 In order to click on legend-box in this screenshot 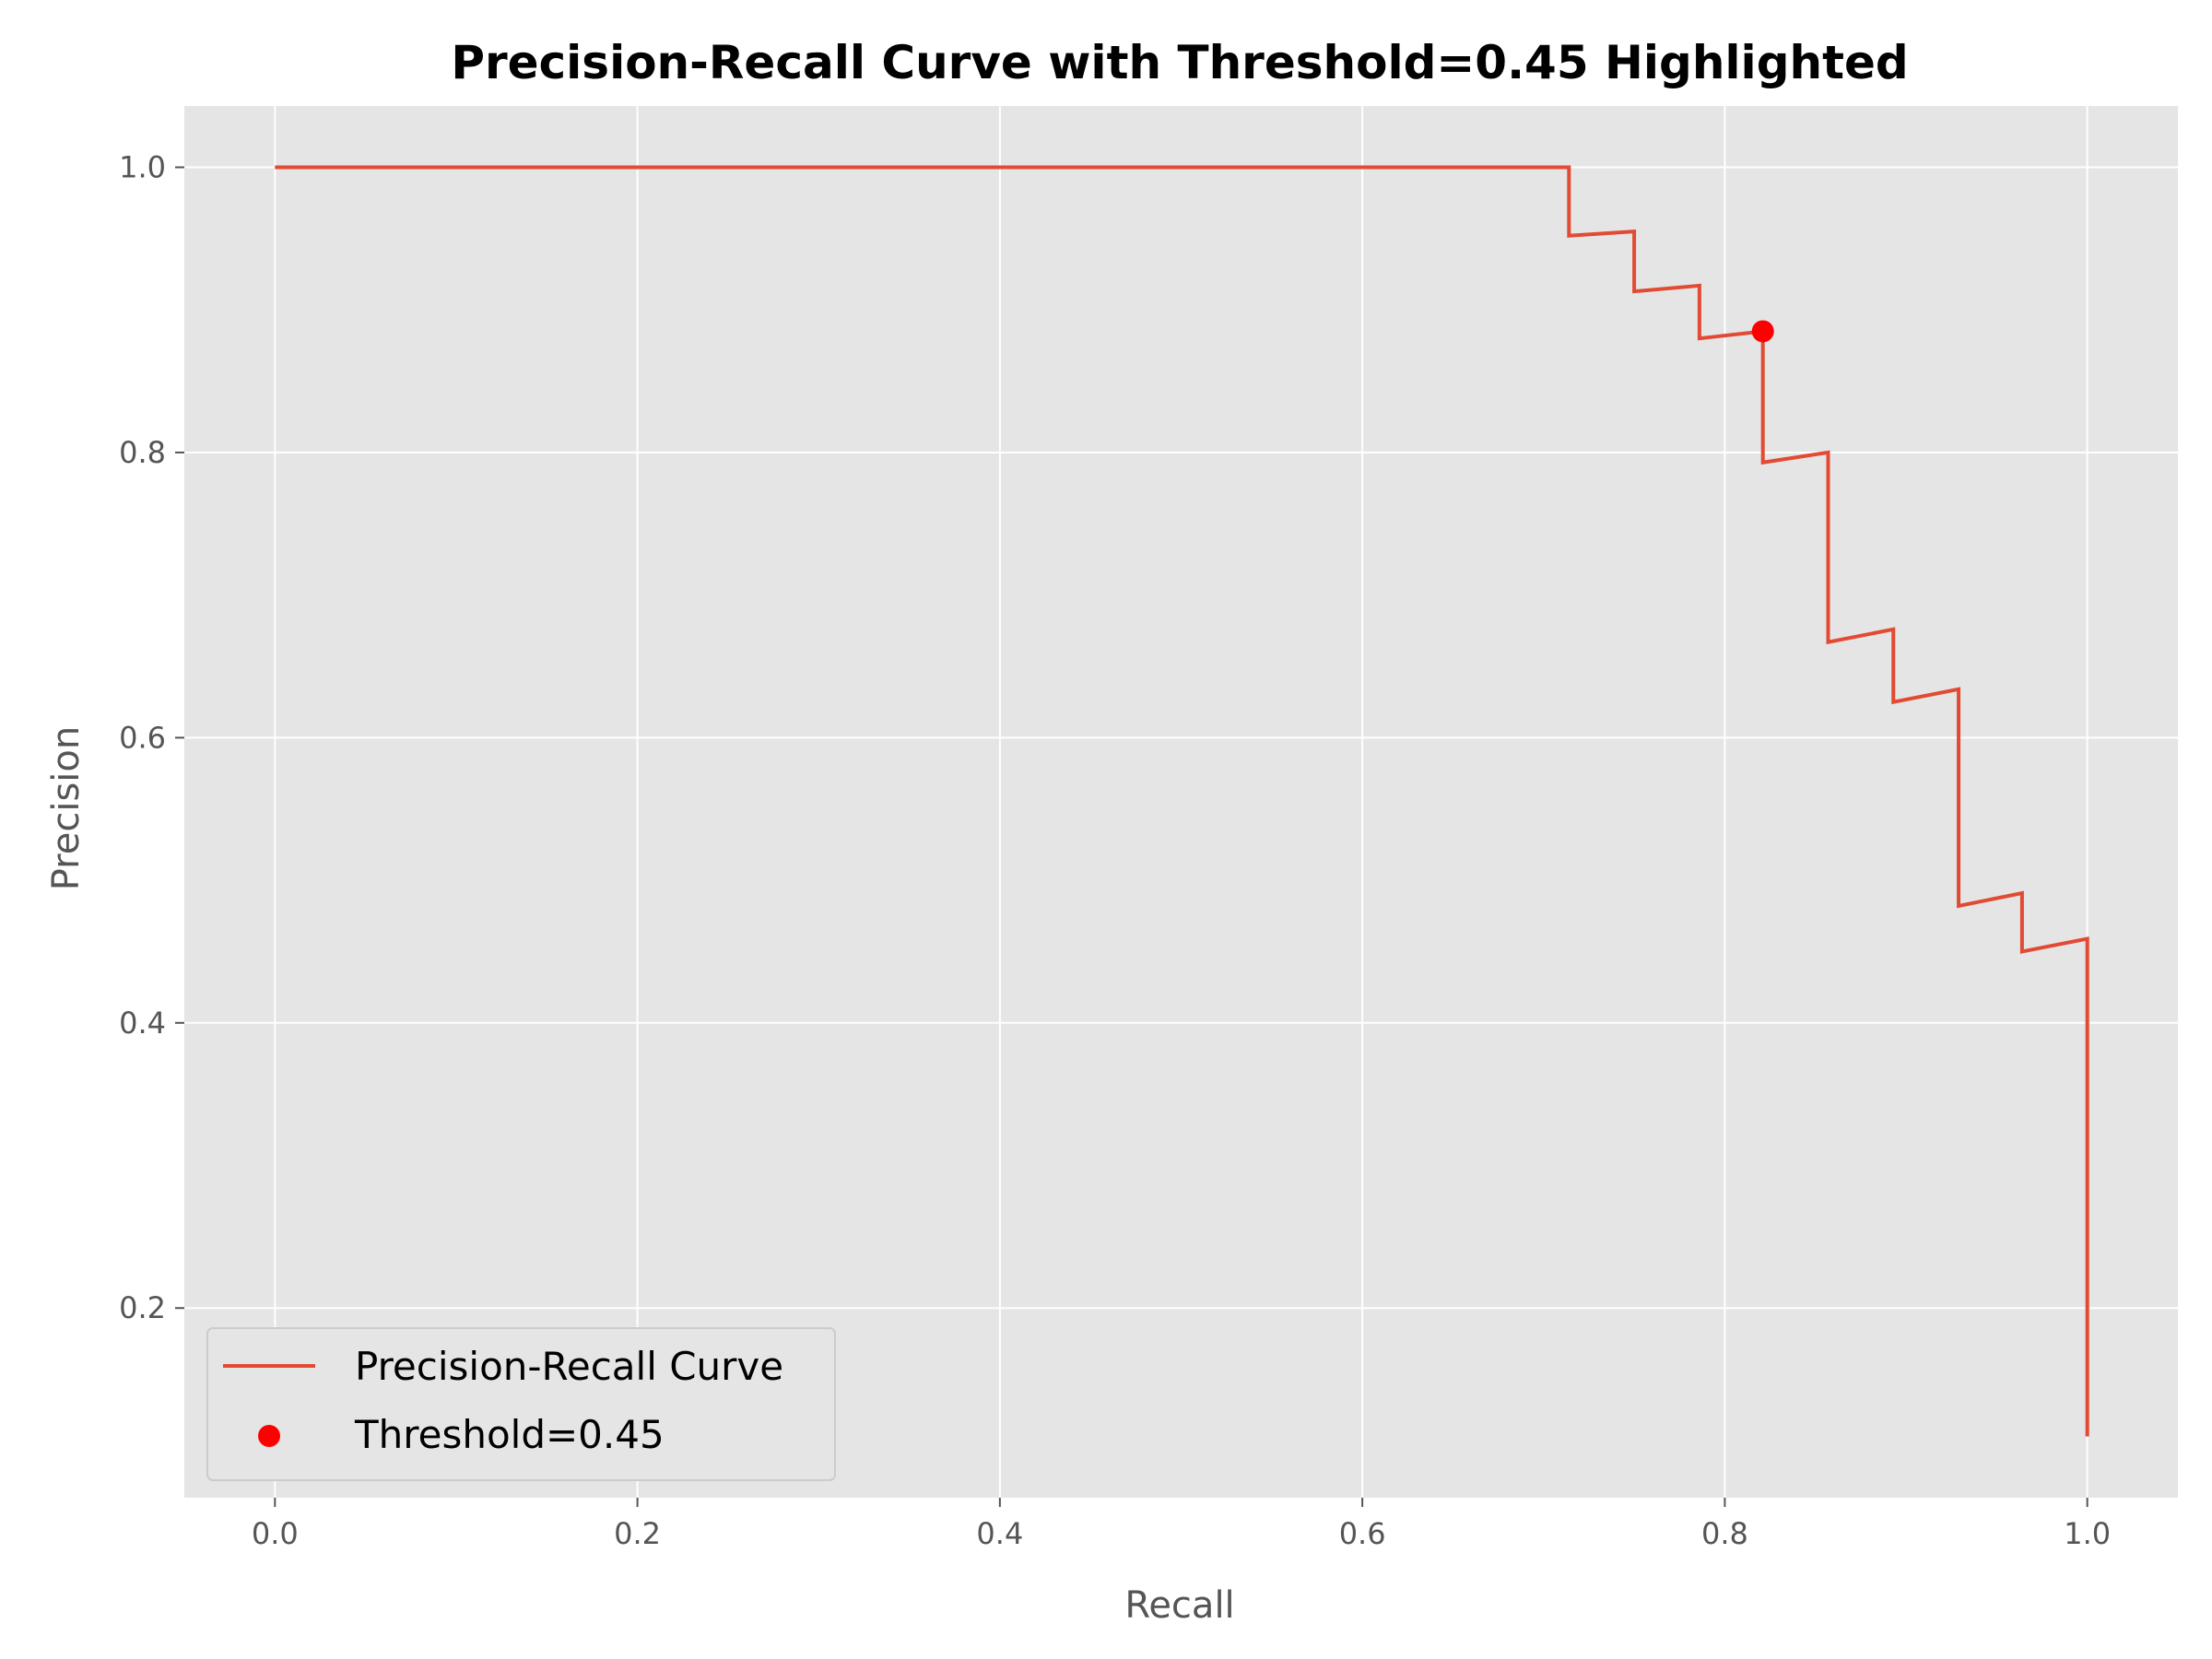, I will do `click(521, 1404)`.